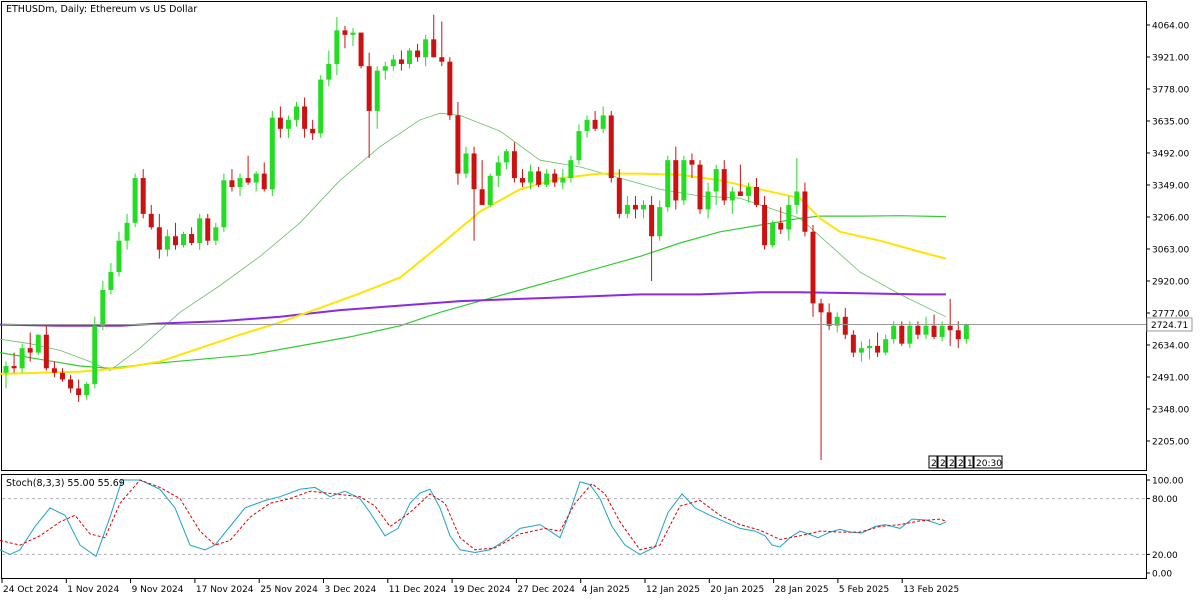  Describe the element at coordinates (473, 309) in the screenshot. I see `ma-purple-line` at that location.